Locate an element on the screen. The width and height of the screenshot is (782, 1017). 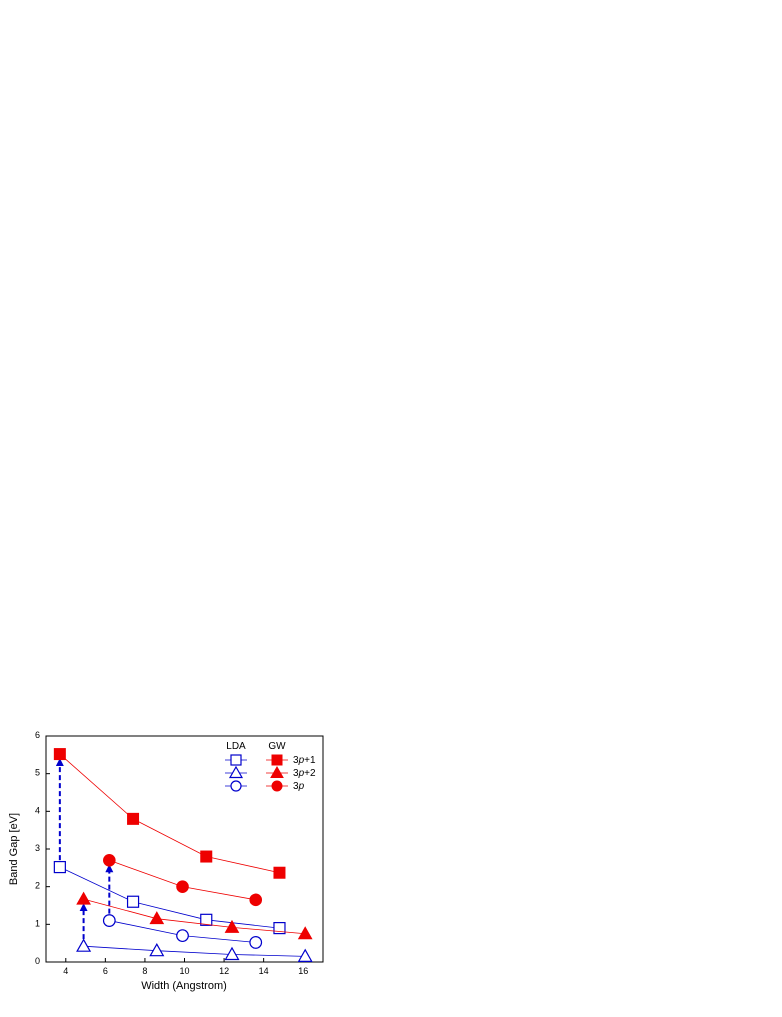
y-tick-label: 0 is located at coordinates (37, 961).